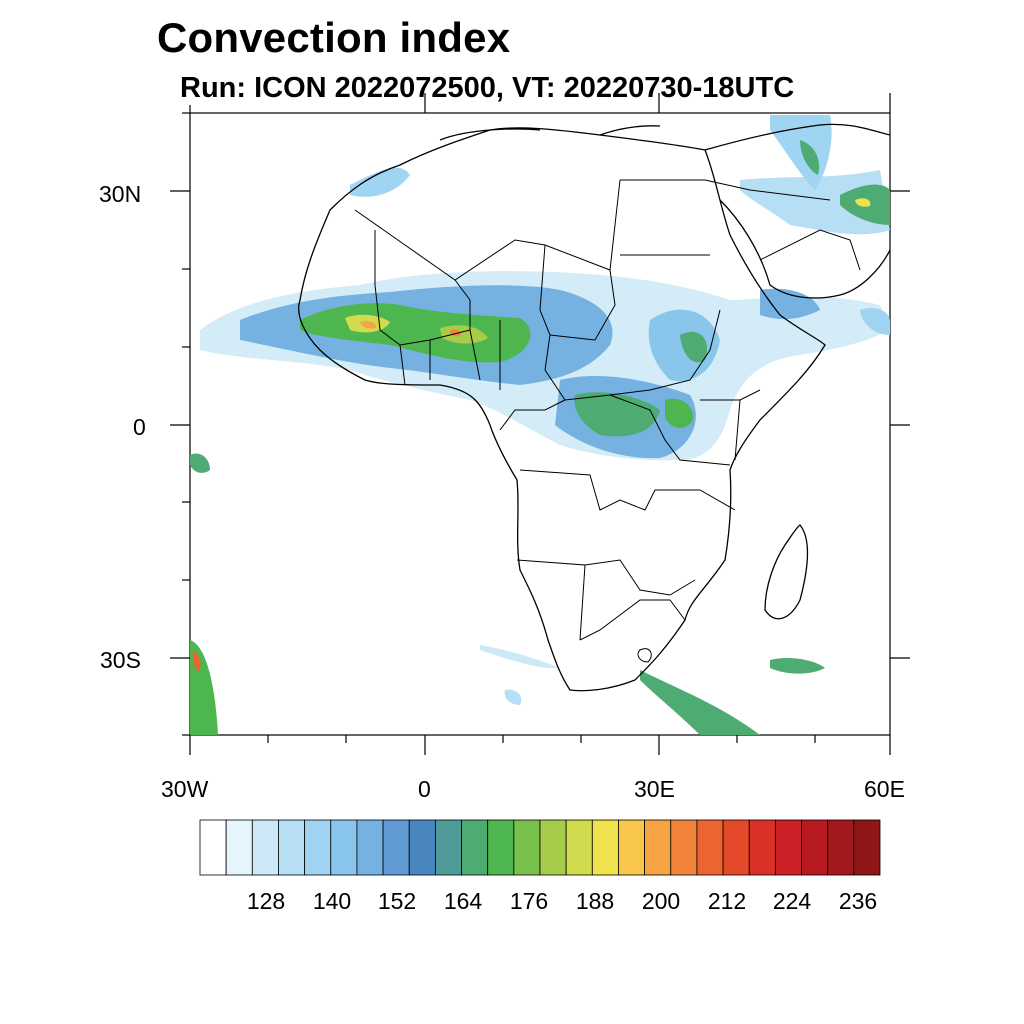 This screenshot has height=1024, width=1024. I want to click on border-arabia, so click(782, 225).